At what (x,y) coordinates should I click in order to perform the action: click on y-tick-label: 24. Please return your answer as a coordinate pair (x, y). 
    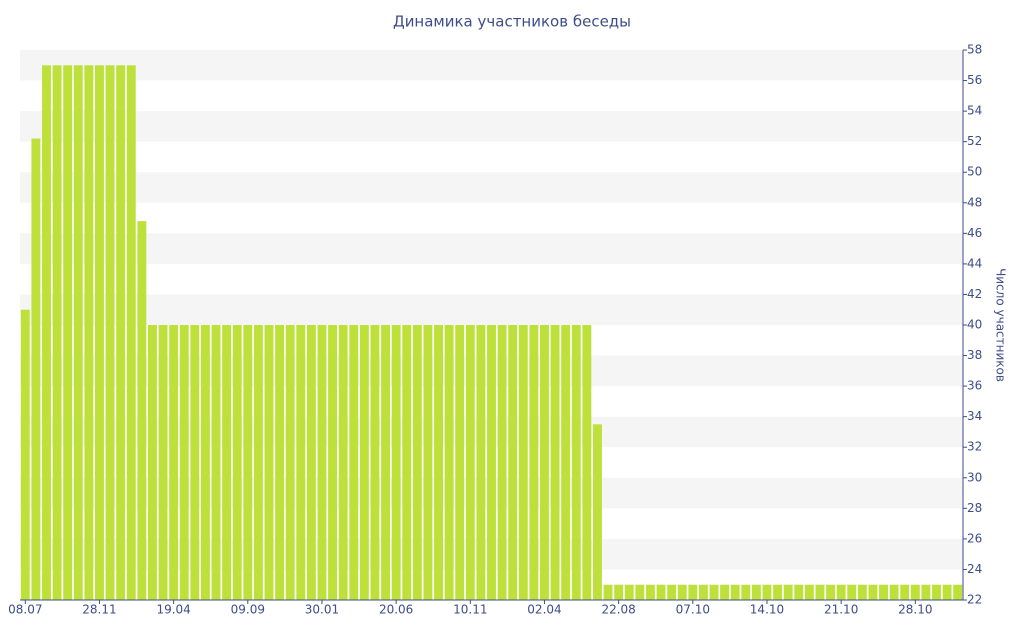
    Looking at the image, I should click on (974, 569).